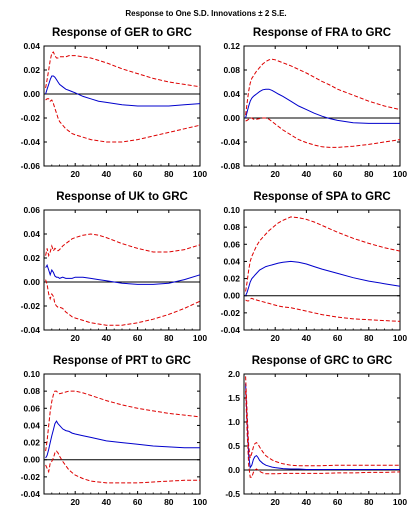 The image size is (407, 512). What do you see at coordinates (122, 33) in the screenshot?
I see `panel-title: Response of GER to GRC` at bounding box center [122, 33].